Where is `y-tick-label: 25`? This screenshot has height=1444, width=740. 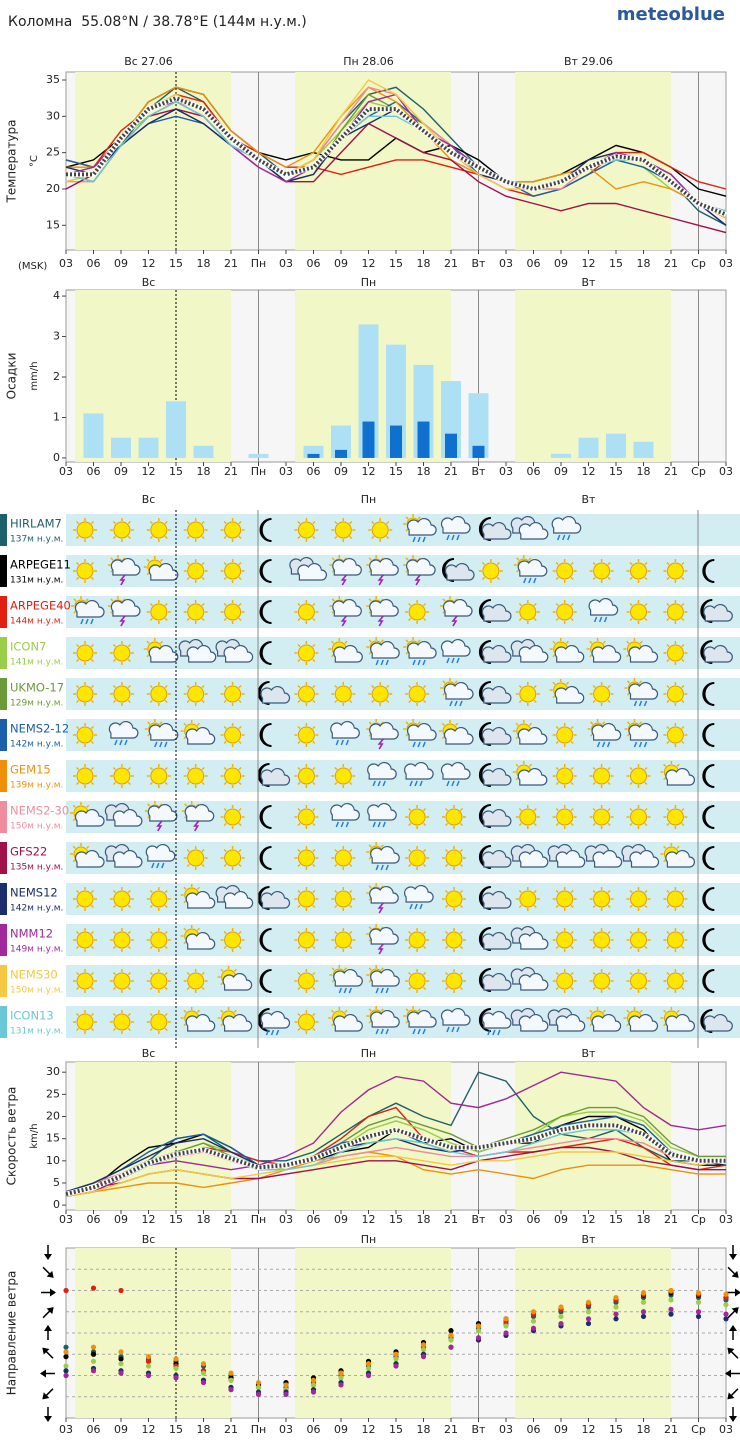
y-tick-label: 25 is located at coordinates (53, 152).